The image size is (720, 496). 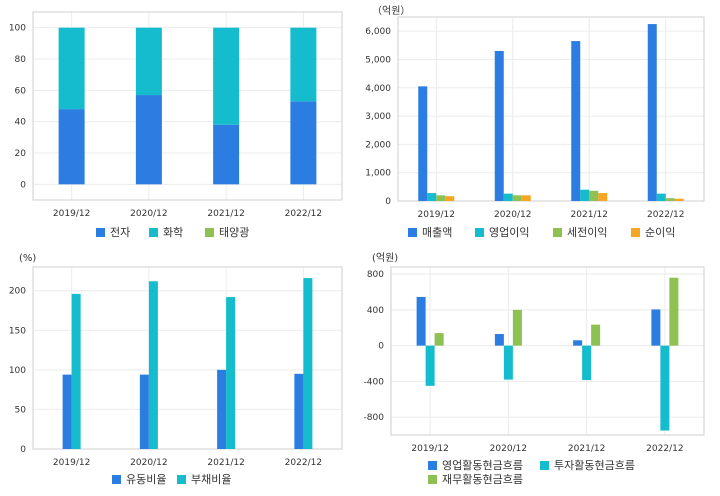 I want to click on y-tick-label: 6,000, so click(x=378, y=32).